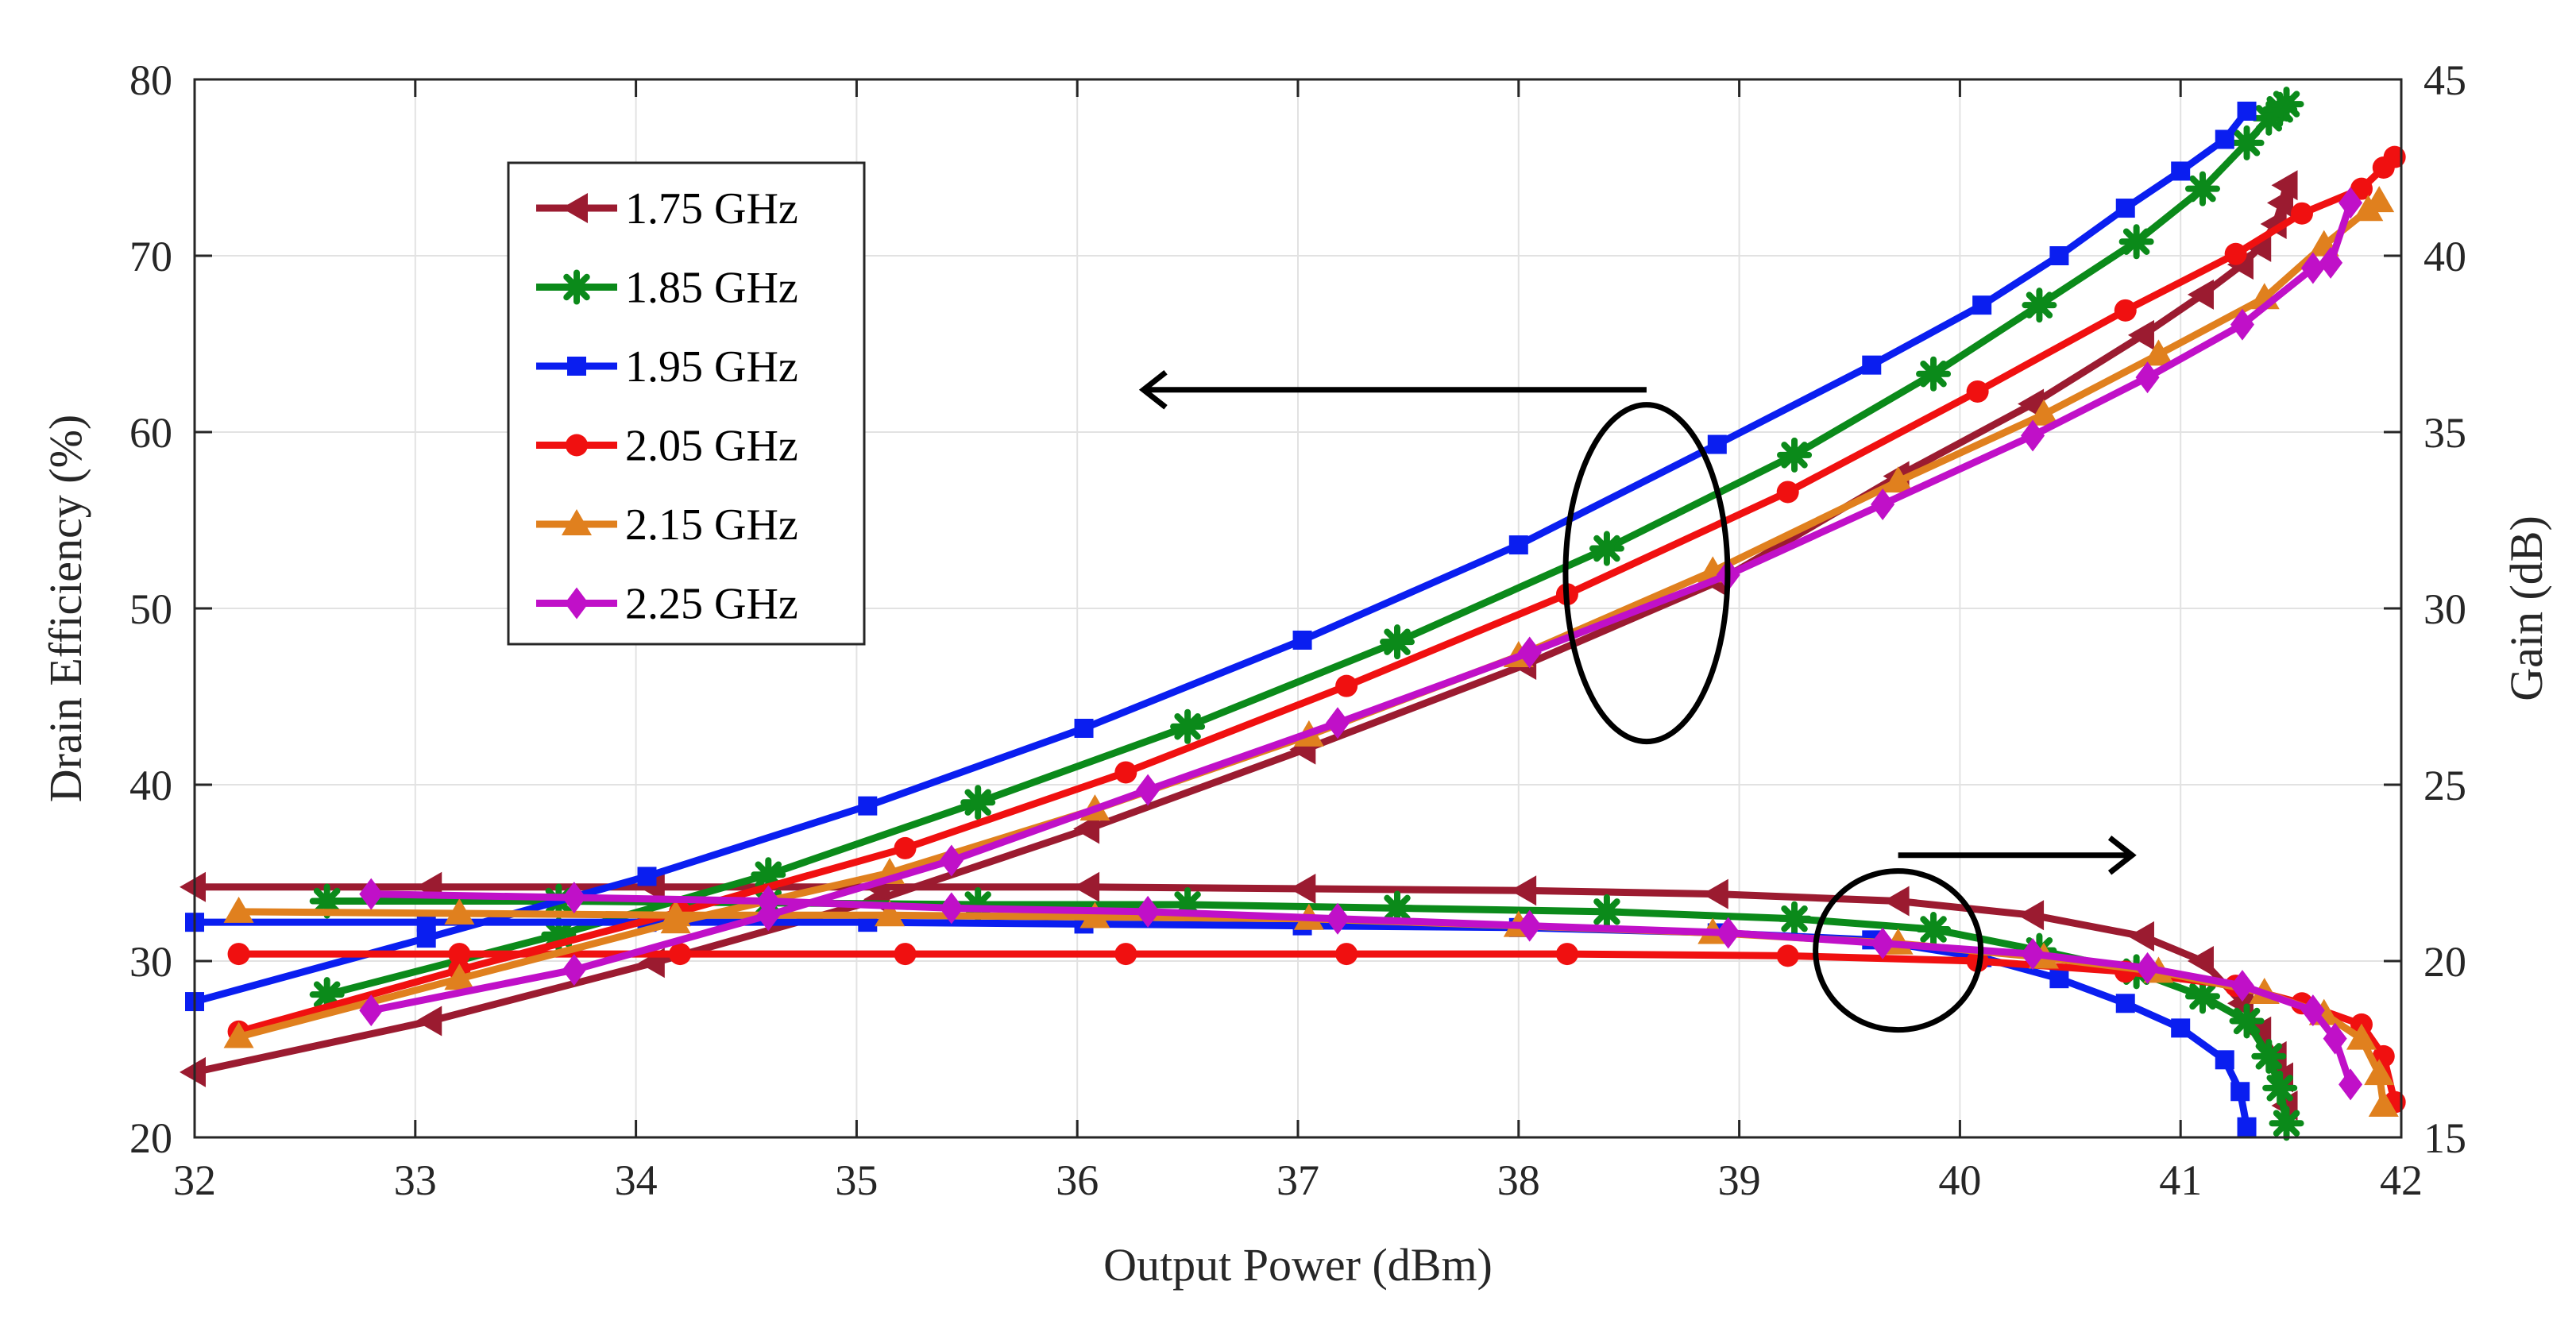 The height and width of the screenshot is (1328, 2576). What do you see at coordinates (150, 962) in the screenshot?
I see `y-left-tick-label: 30` at bounding box center [150, 962].